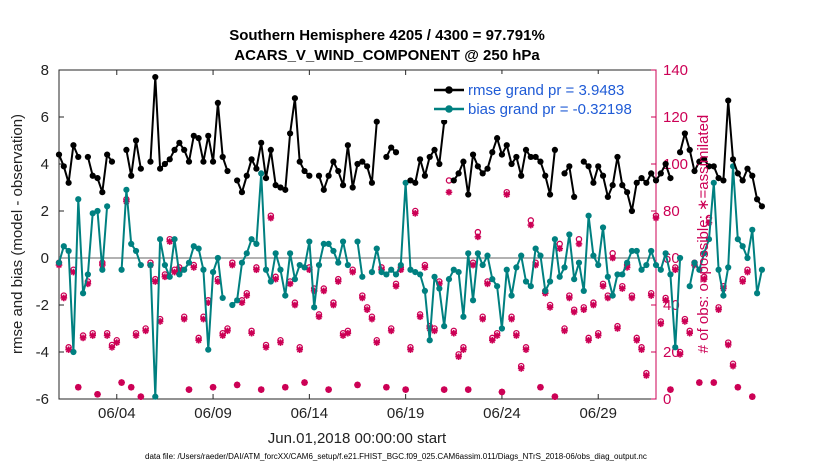 Image resolution: width=830 pixels, height=470 pixels. Describe the element at coordinates (186, 318) in the screenshot. I see `bias-line-segment` at that location.